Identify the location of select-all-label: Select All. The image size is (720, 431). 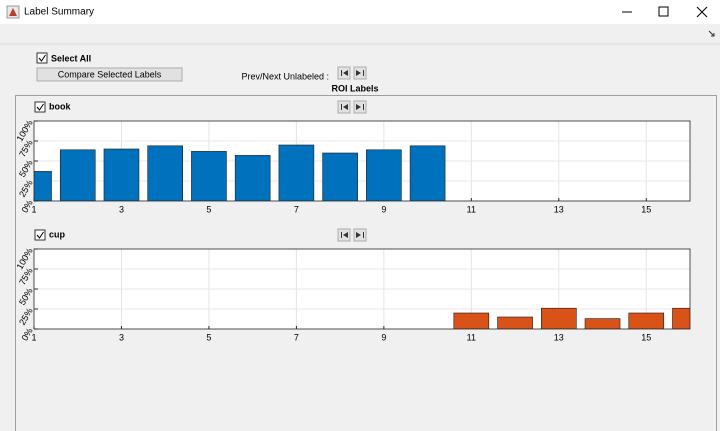
(71, 58).